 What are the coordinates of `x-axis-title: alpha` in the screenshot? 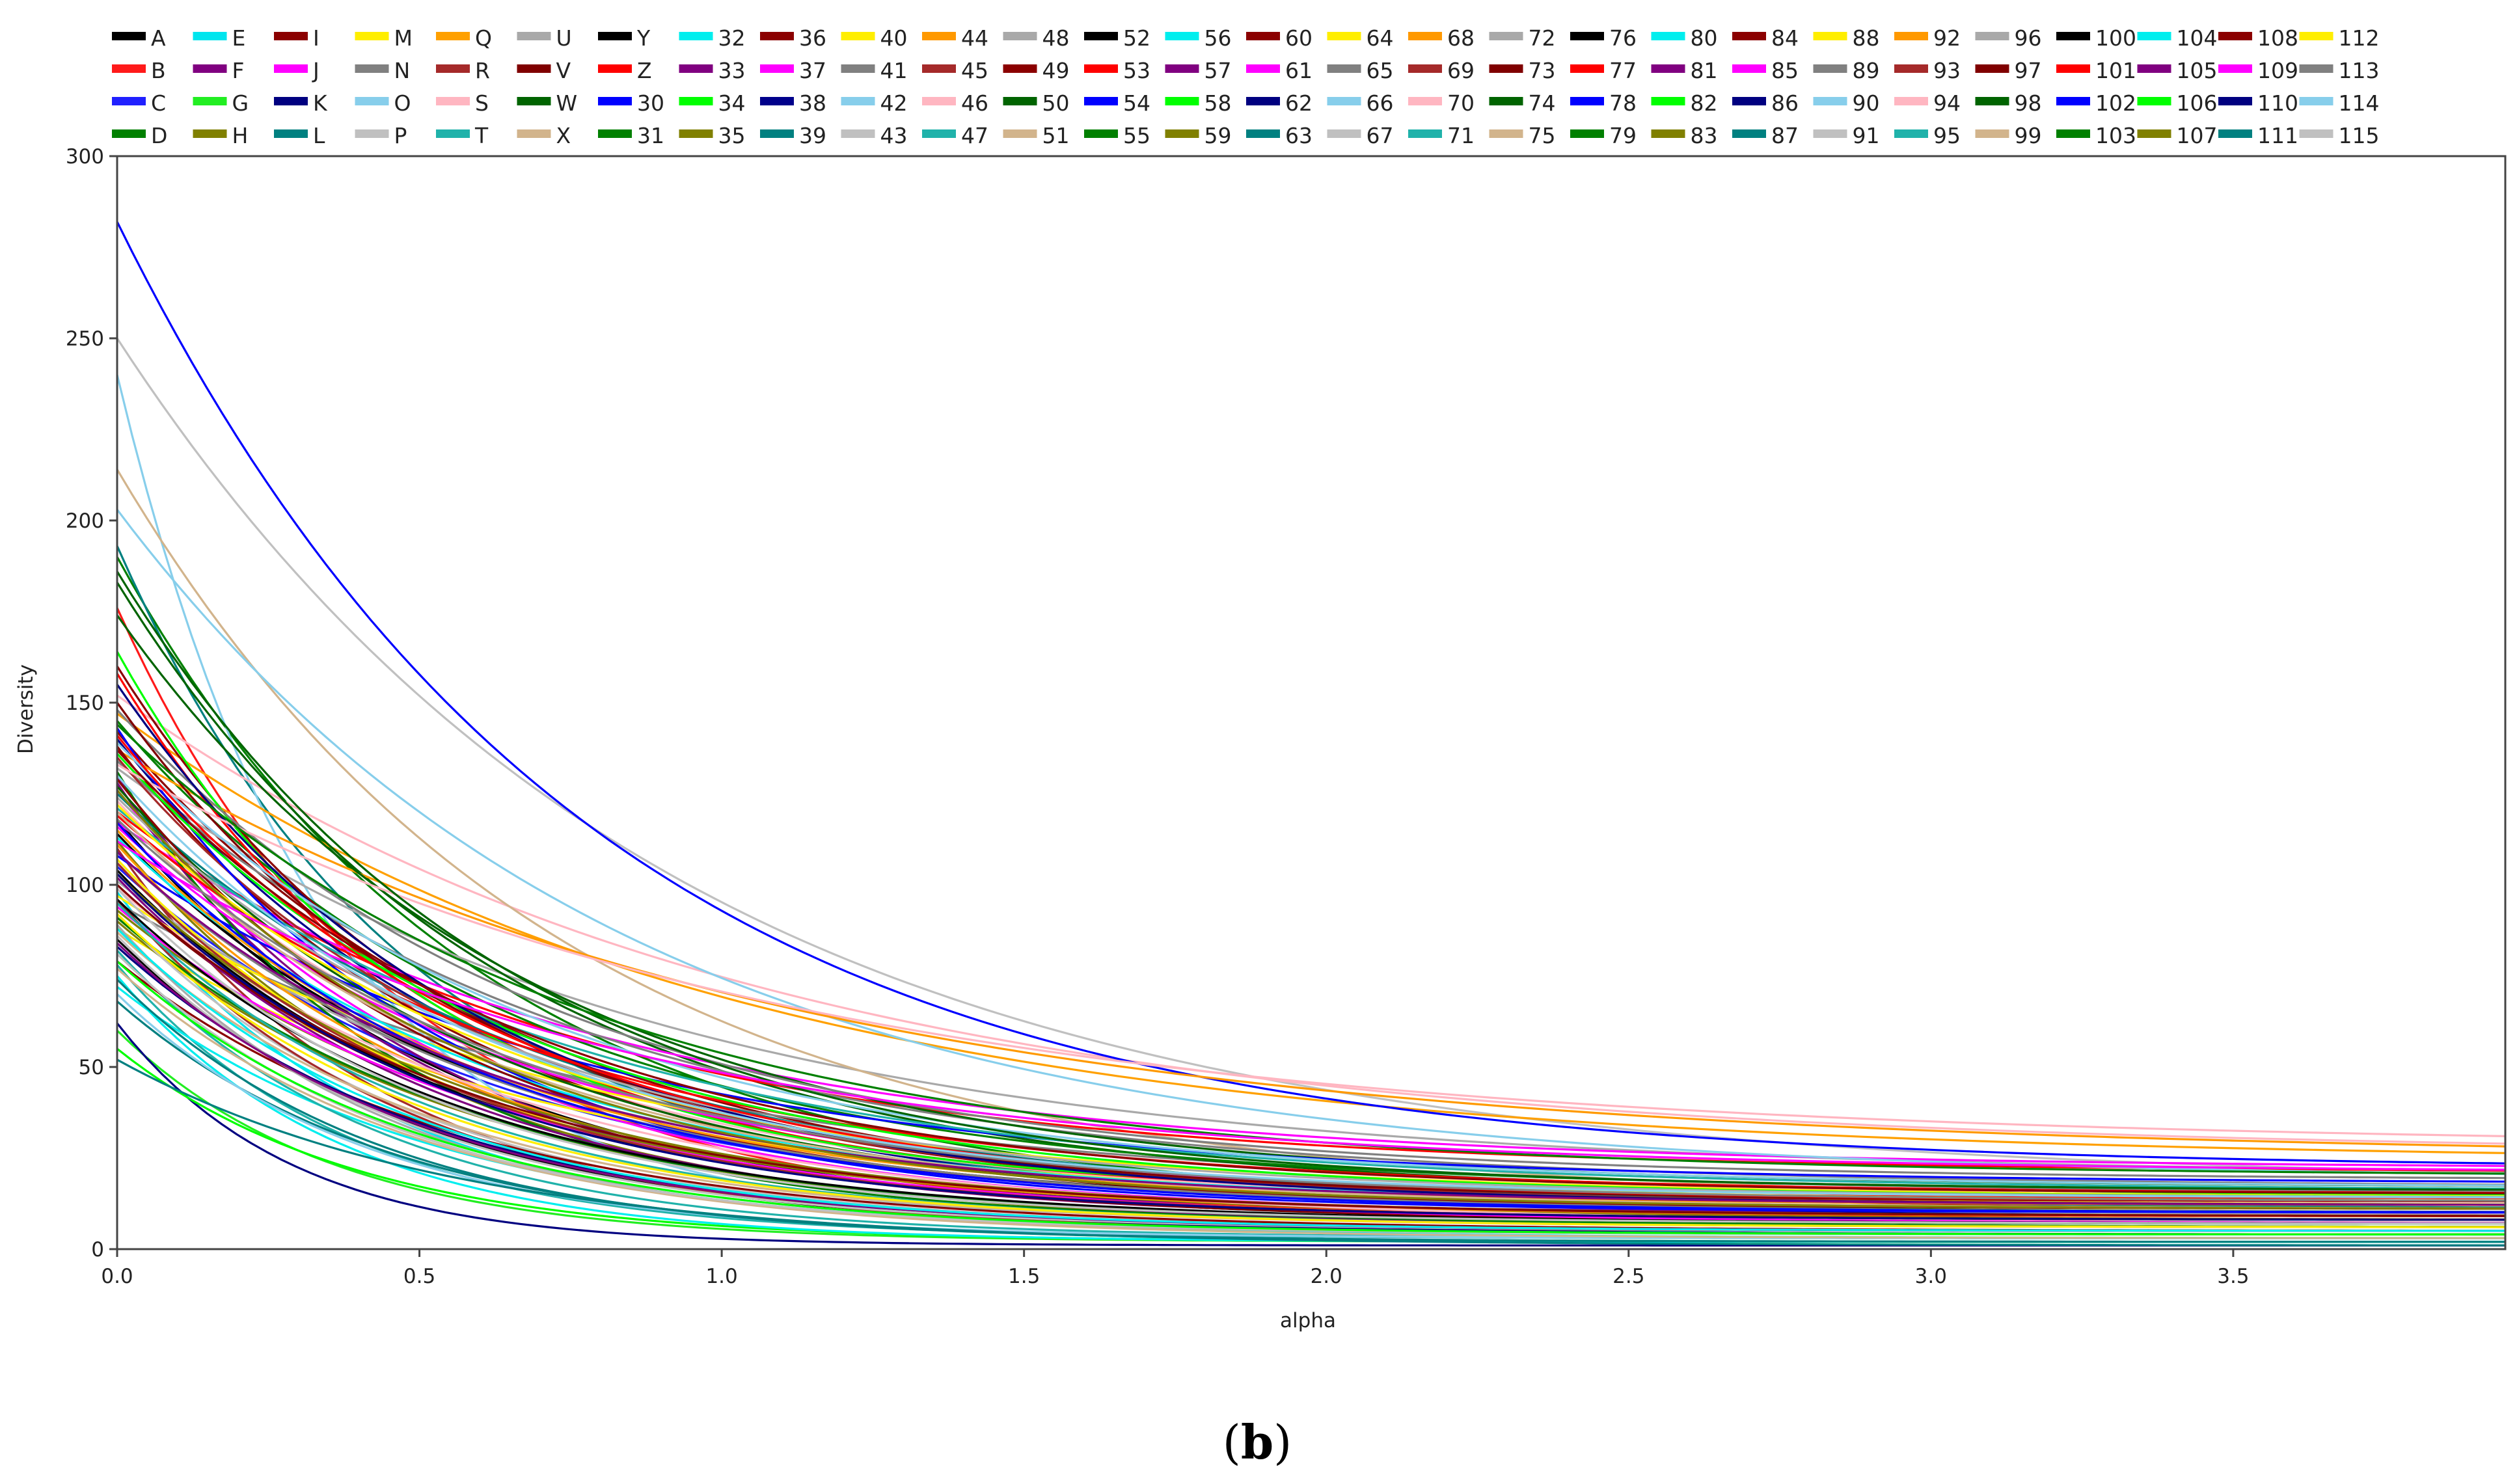 It's located at (1308, 1320).